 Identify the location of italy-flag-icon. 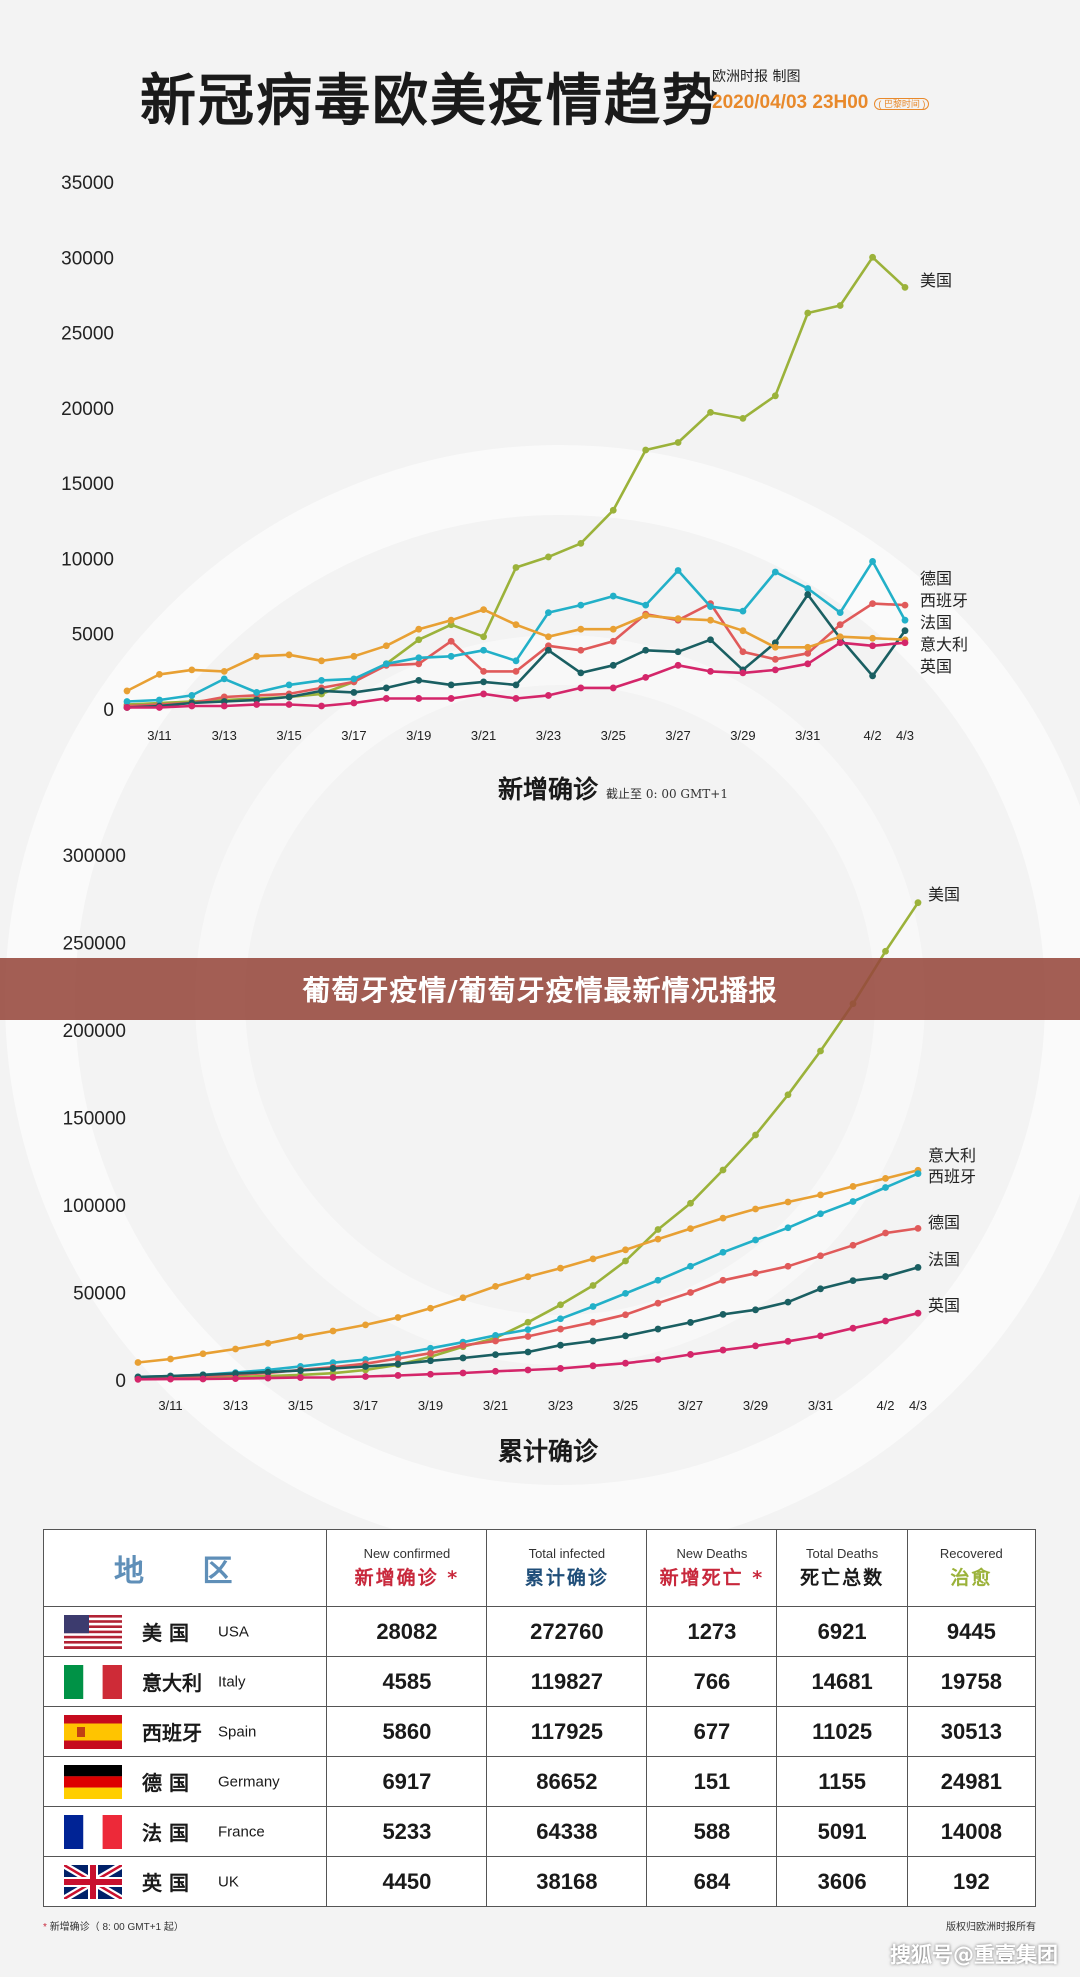
(93, 1681).